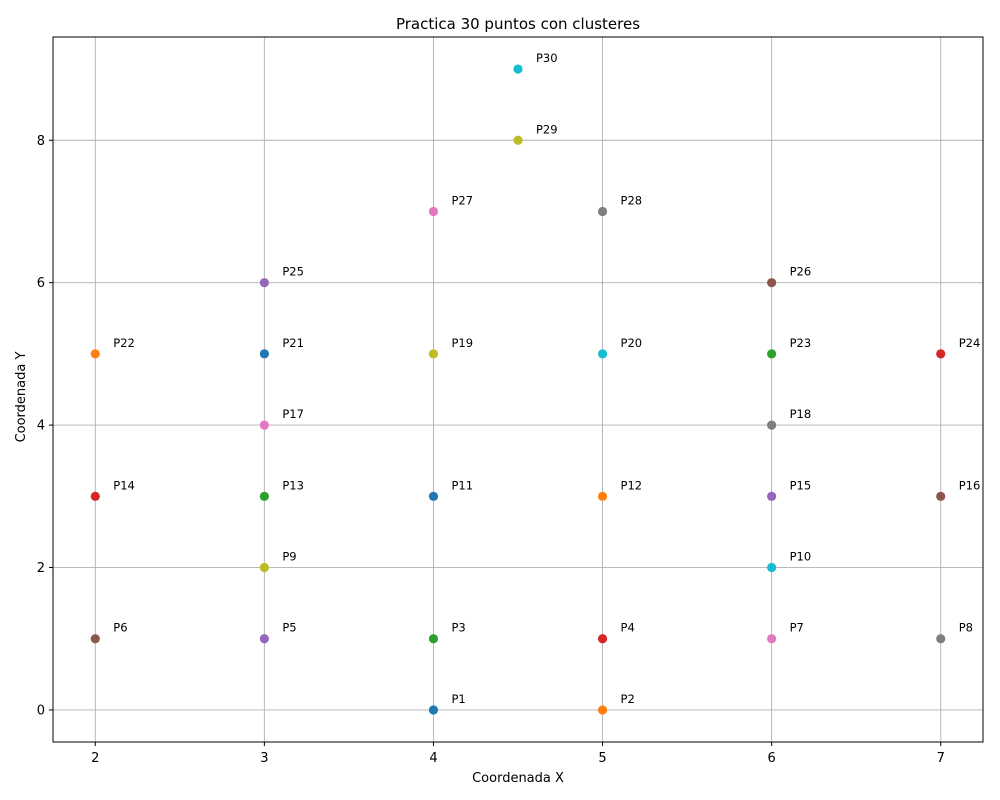 This screenshot has height=800, width=1000. I want to click on x-tick-label: 4, so click(433, 758).